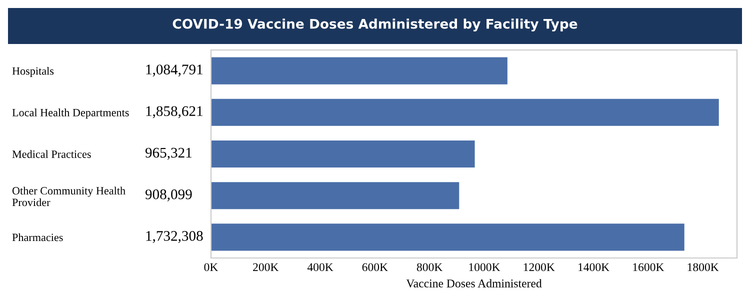  Describe the element at coordinates (648, 267) in the screenshot. I see `x-tick-label: 1600K` at that location.